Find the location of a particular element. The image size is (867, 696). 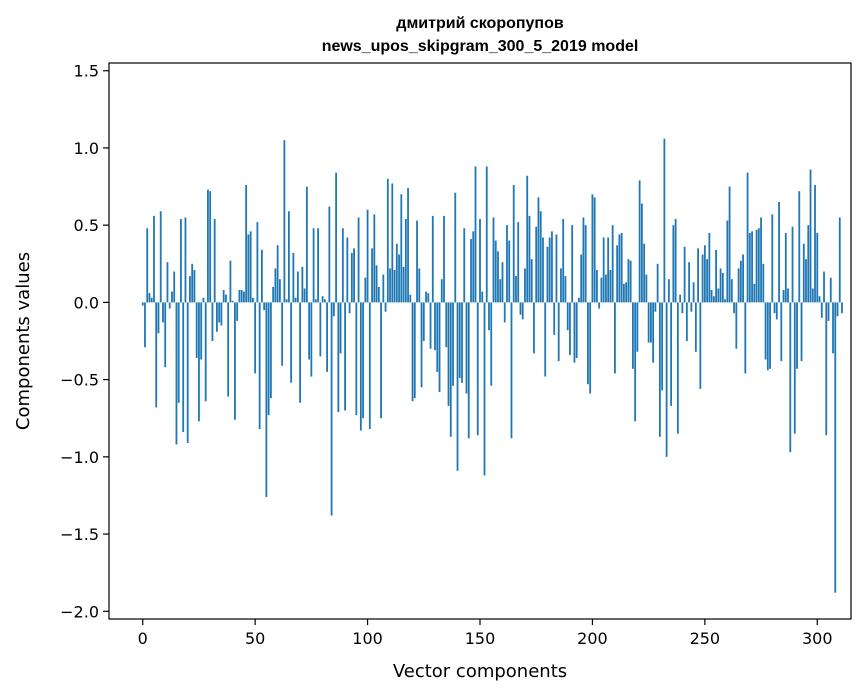

y-tick-label: −1.0 is located at coordinates (79, 457).